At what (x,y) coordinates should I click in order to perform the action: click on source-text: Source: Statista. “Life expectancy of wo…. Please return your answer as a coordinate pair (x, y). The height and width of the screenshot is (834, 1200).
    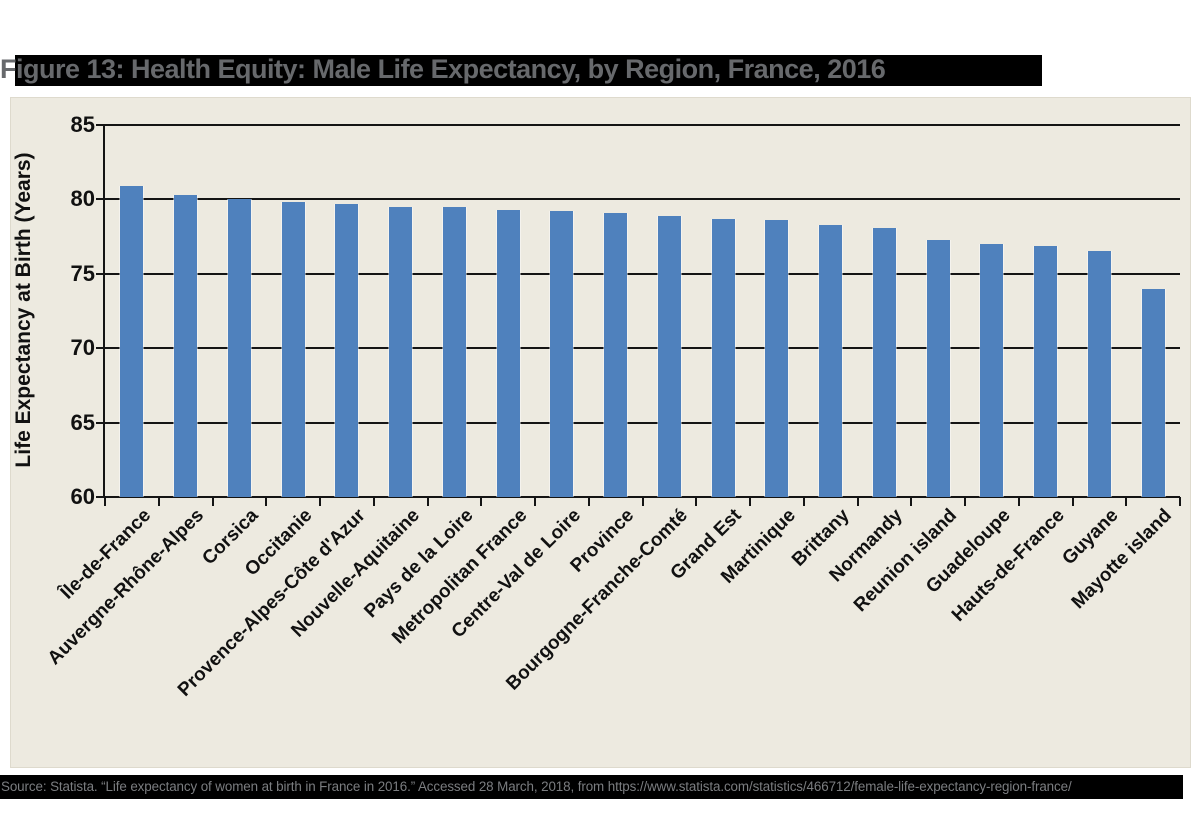
    Looking at the image, I should click on (536, 786).